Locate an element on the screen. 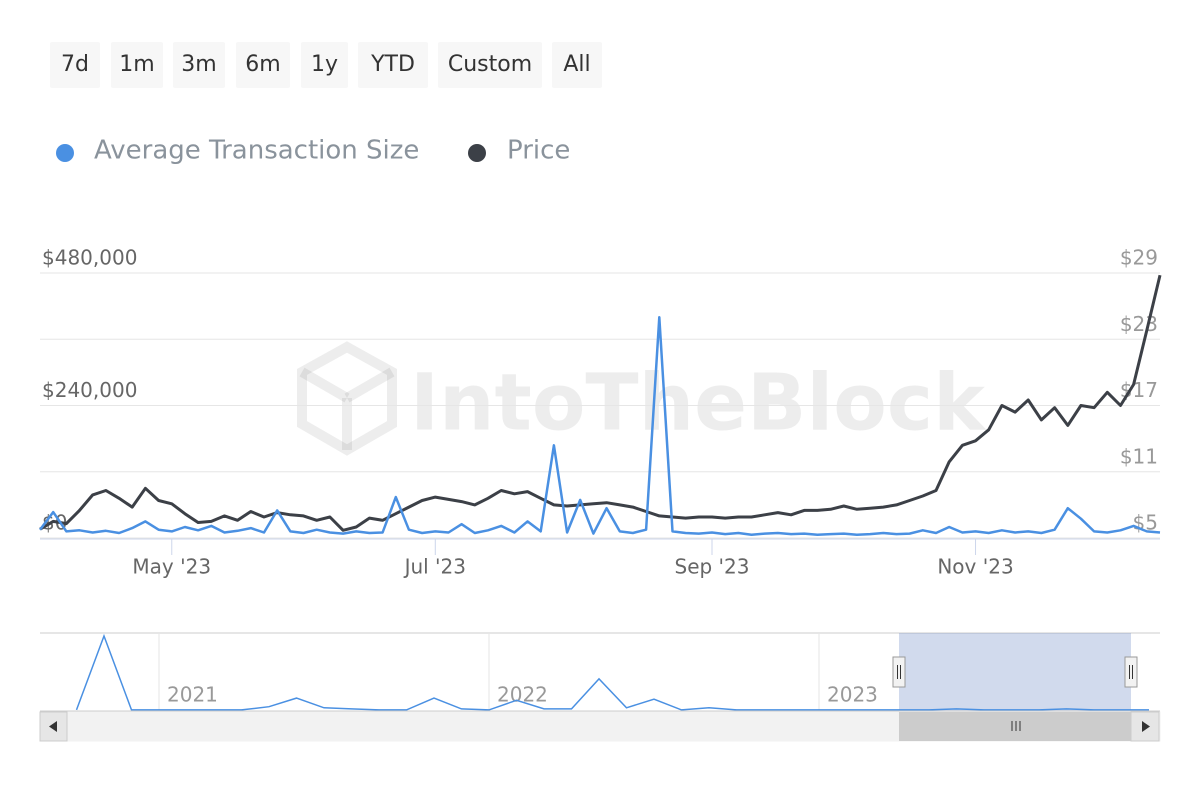  legend-item: Price is located at coordinates (519, 151).